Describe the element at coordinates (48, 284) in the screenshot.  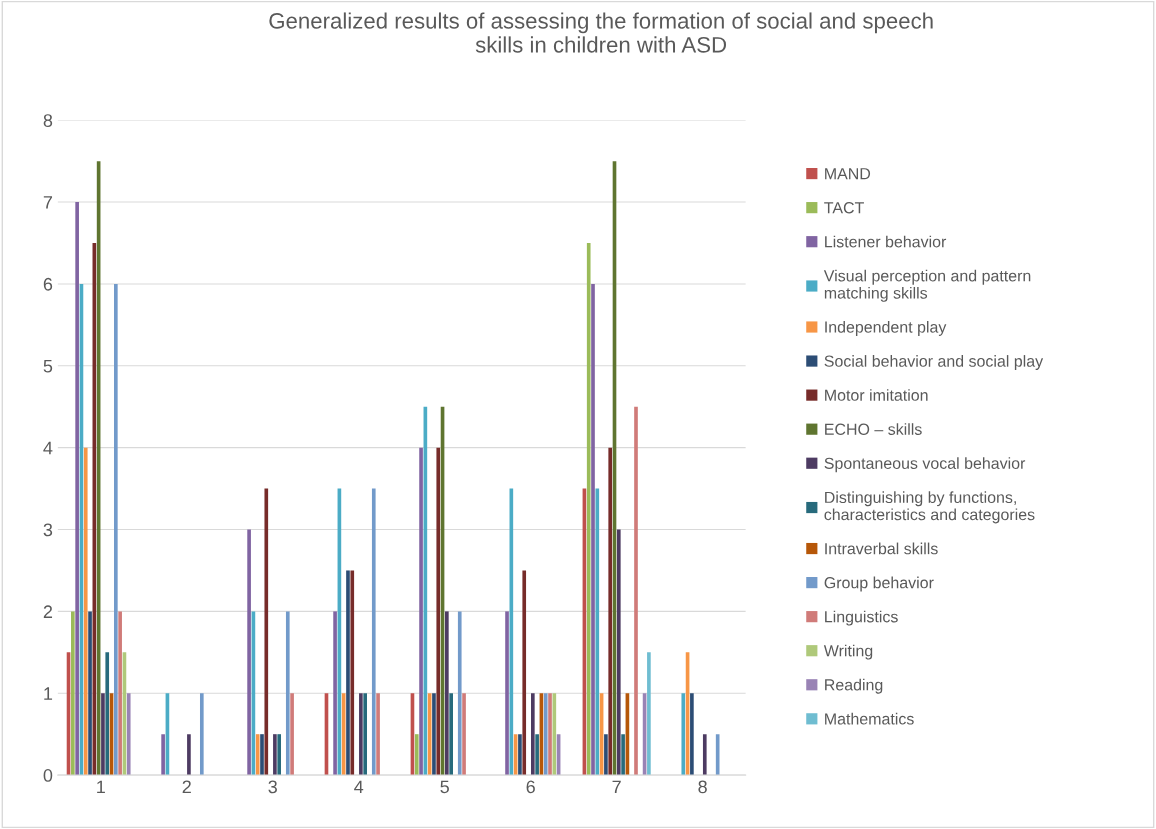
I see `y-tick-label: 6` at that location.